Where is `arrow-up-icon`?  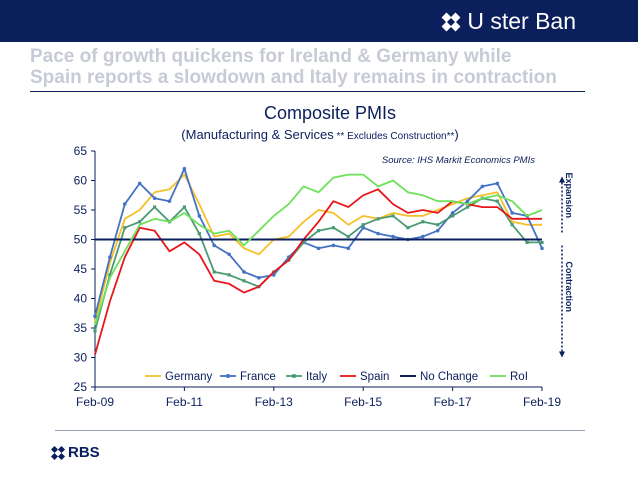 arrow-up-icon is located at coordinates (562, 179).